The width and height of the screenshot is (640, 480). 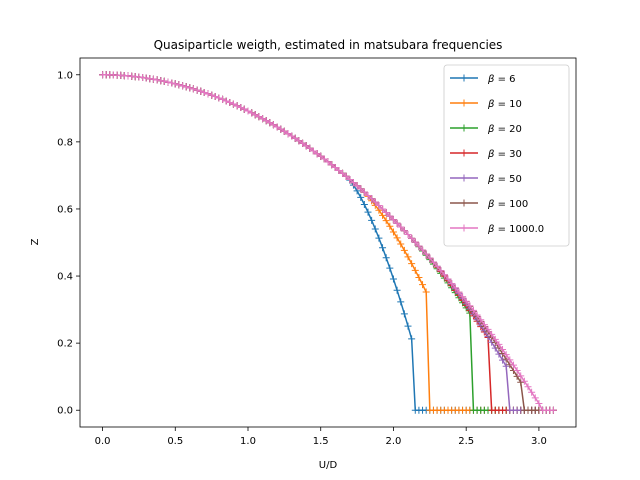 I want to click on x-tick-label: 1.5, so click(x=321, y=441).